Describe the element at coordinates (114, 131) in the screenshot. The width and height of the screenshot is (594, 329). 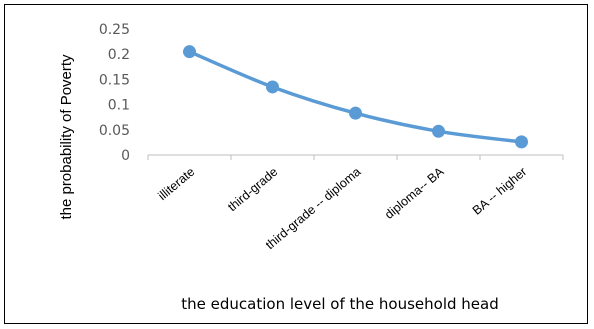
I see `y-tick-label: 0.05` at that location.